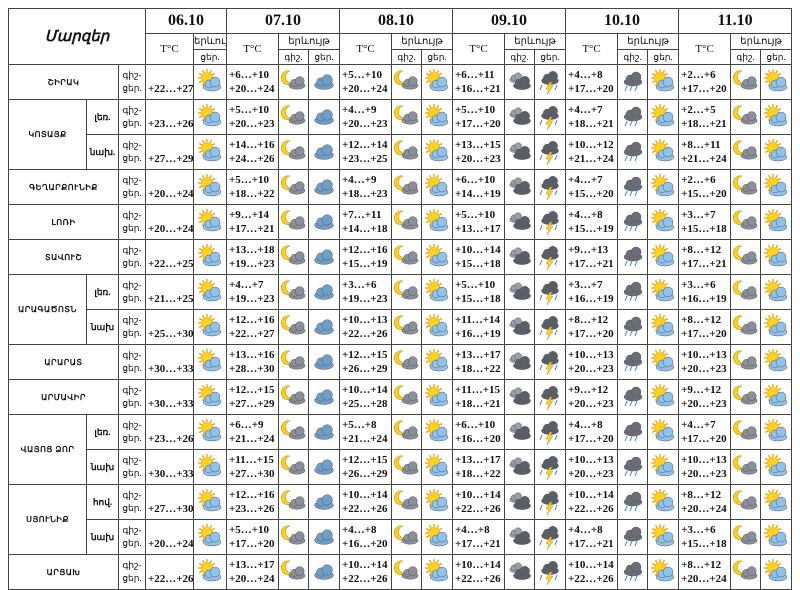  Describe the element at coordinates (592, 397) in the screenshot. I see `temp-cell: +9…+12 +20…+23` at that location.